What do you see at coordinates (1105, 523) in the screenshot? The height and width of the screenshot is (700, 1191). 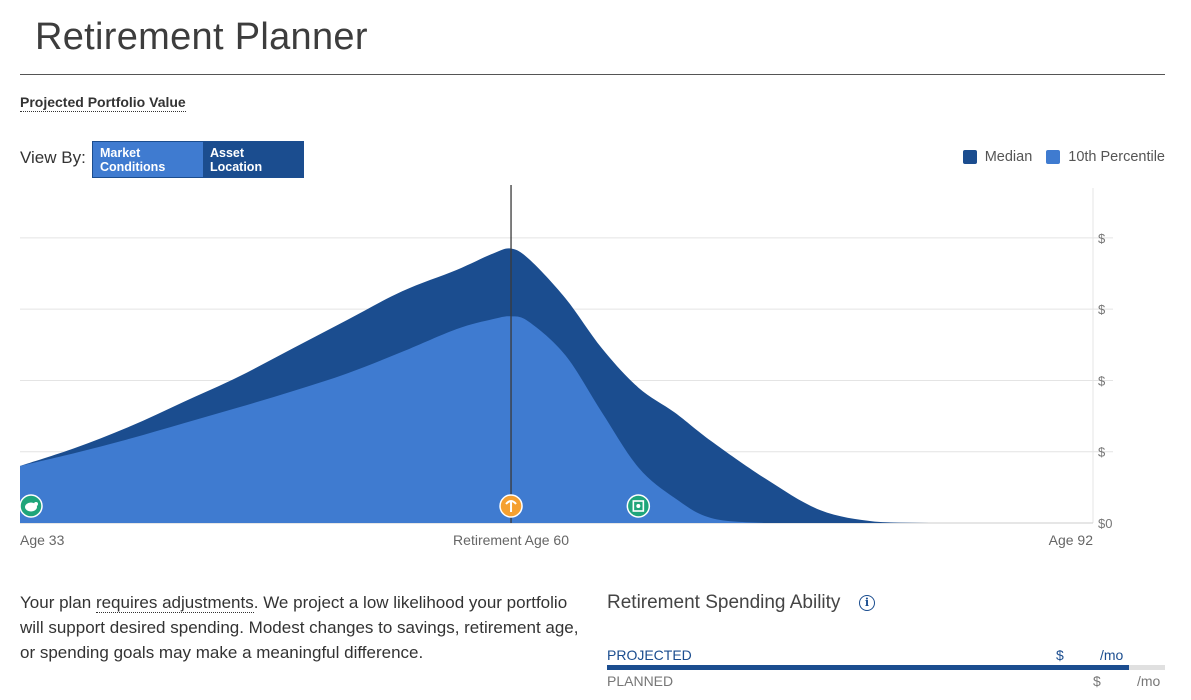 I see `y-tick-label: $0` at bounding box center [1105, 523].